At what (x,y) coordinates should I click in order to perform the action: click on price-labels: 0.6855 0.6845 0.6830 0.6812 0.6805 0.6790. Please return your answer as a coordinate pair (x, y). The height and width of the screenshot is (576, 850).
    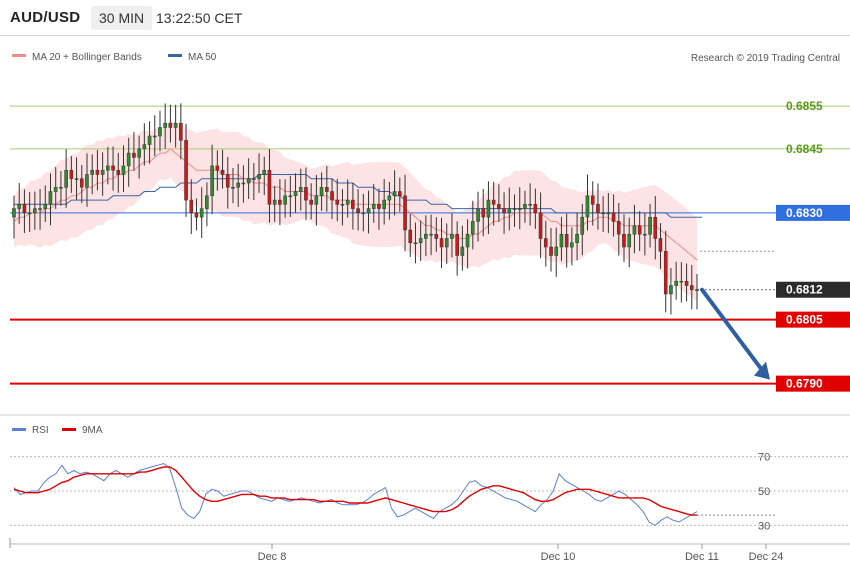
    Looking at the image, I should click on (813, 245).